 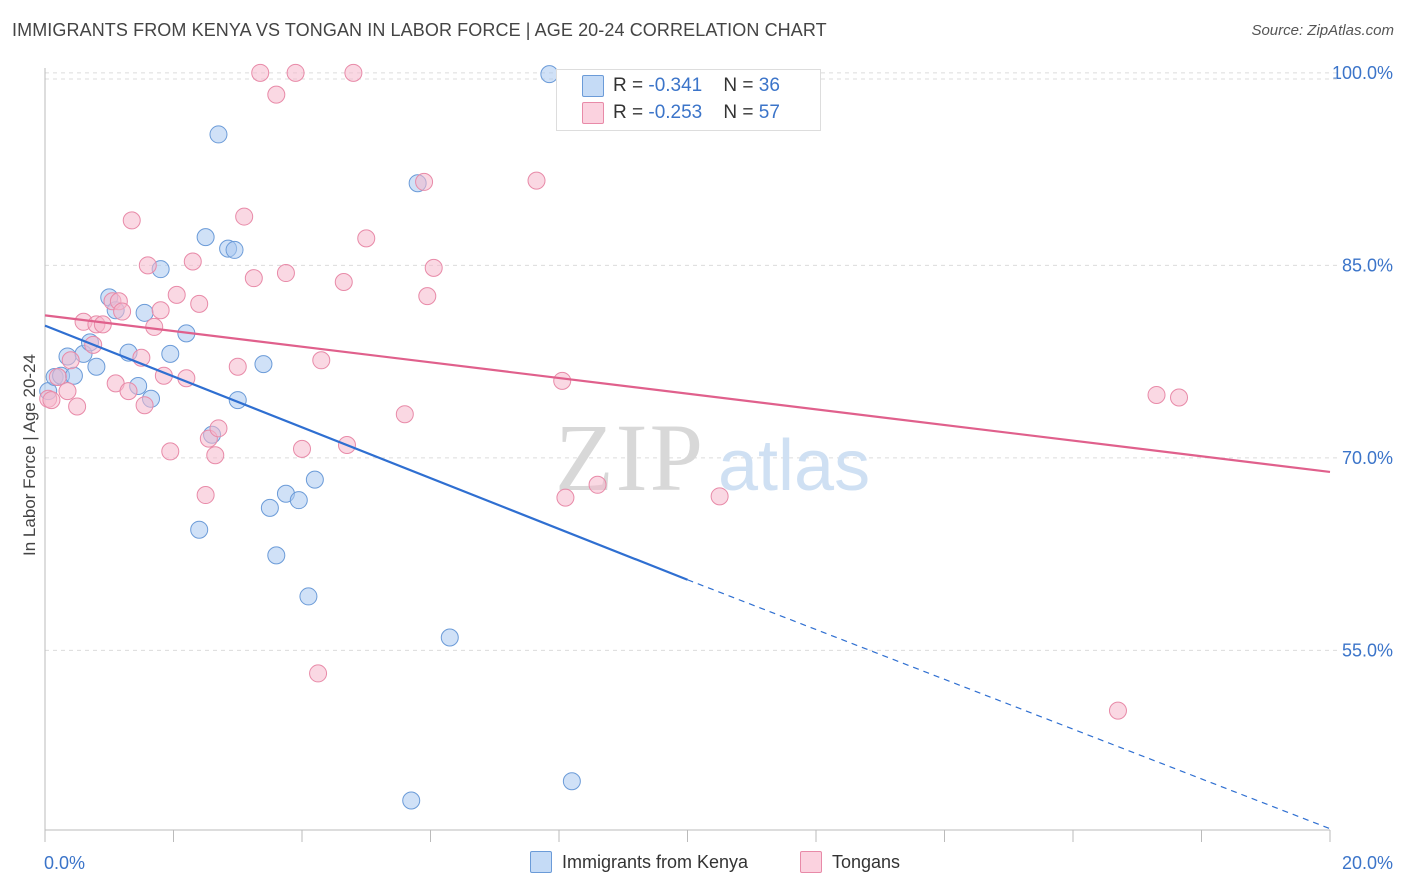 What do you see at coordinates (1362, 73) in the screenshot?
I see `y-tick-label: 100.0%` at bounding box center [1362, 73].